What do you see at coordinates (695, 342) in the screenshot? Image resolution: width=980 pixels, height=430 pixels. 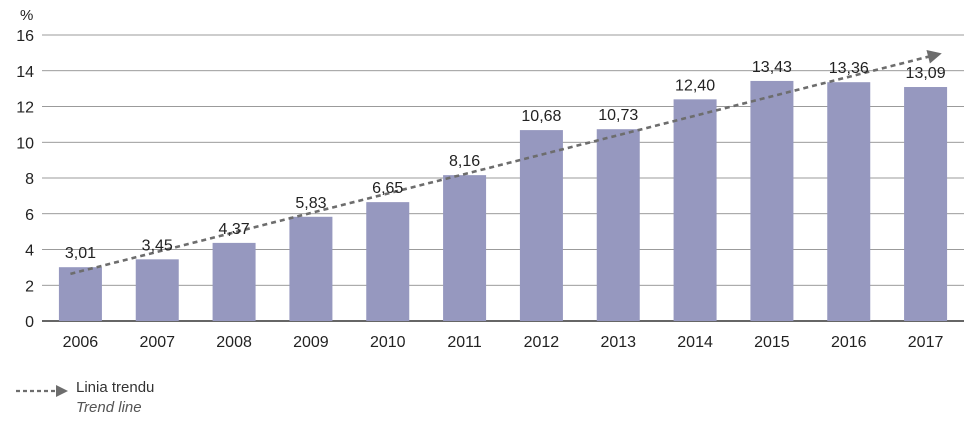 I see `x-tick-label: 2014` at bounding box center [695, 342].